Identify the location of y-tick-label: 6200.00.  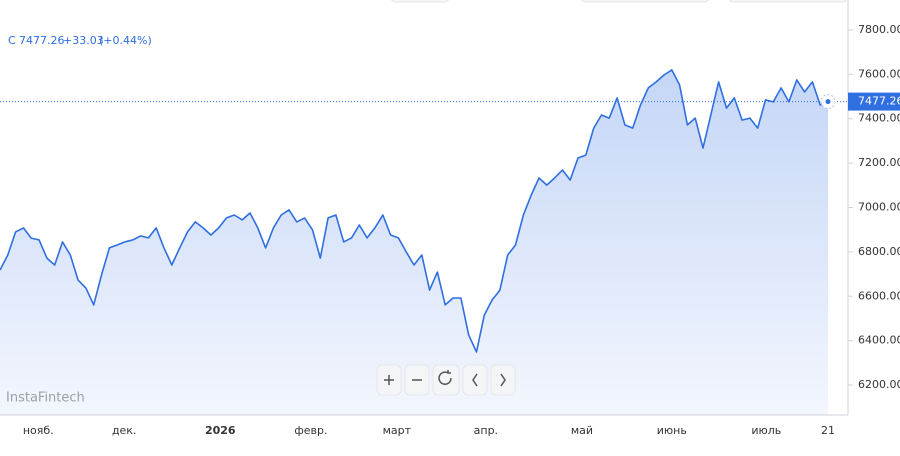
(879, 384).